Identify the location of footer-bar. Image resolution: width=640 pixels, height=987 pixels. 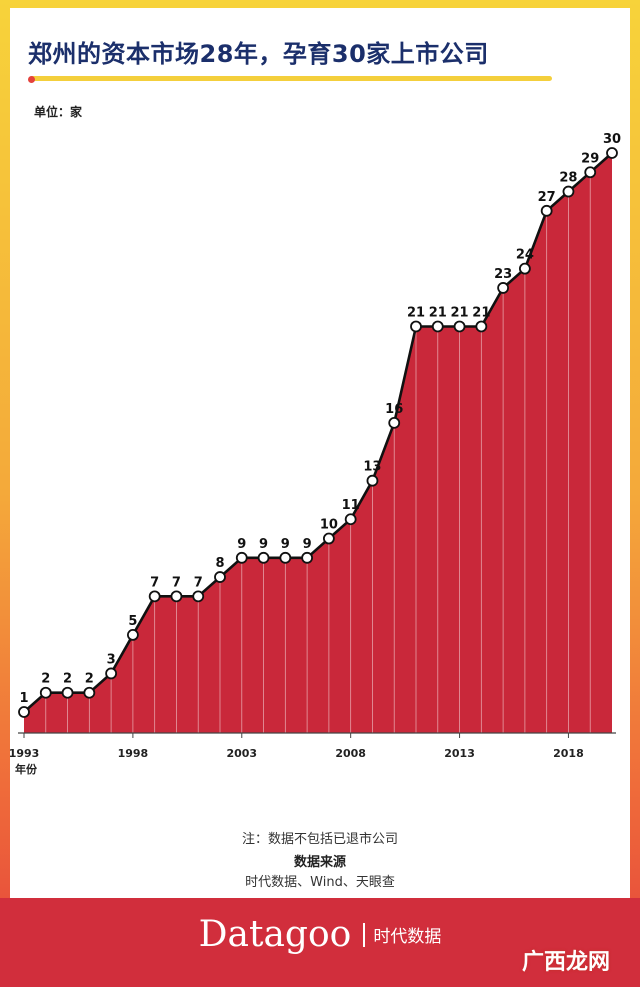
(320, 942).